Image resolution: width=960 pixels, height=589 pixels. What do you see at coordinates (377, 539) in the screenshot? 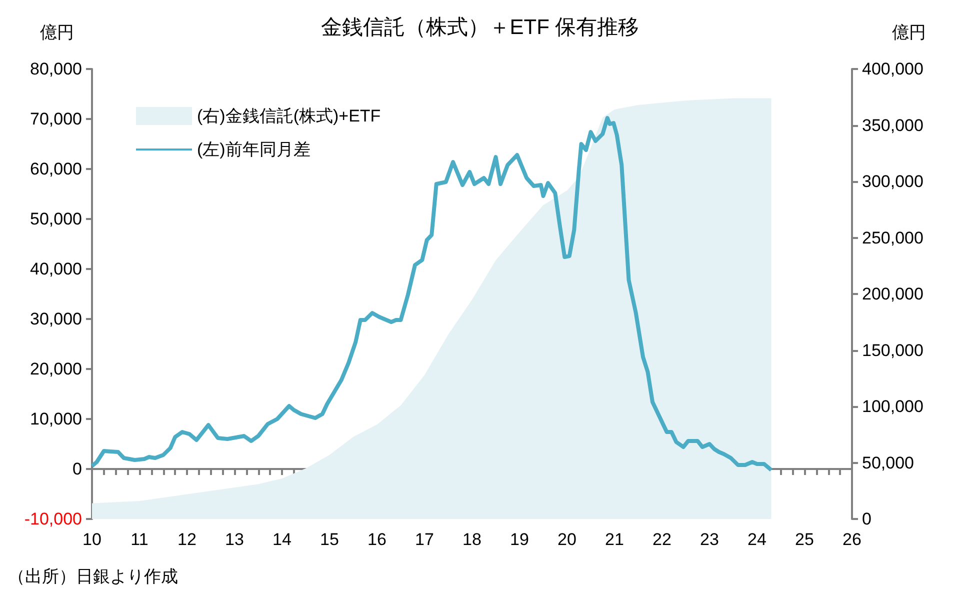
I see `x-tick-label: 16` at bounding box center [377, 539].